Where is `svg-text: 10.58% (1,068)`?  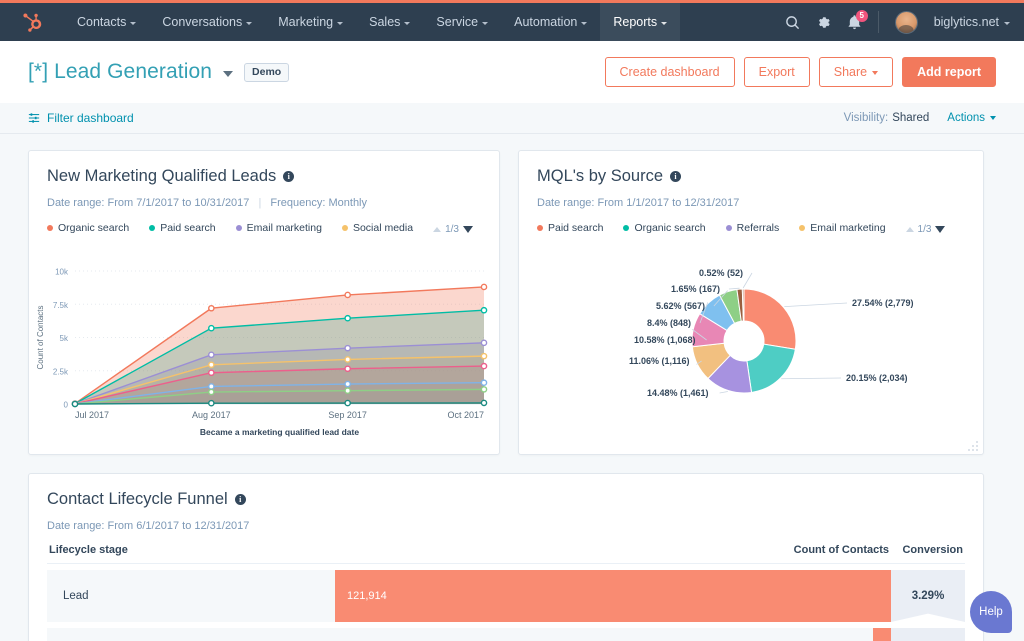 svg-text: 10.58% (1,068) is located at coordinates (665, 340).